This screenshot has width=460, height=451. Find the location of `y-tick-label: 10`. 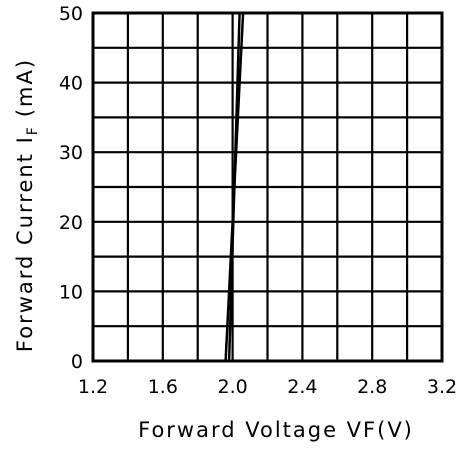

y-tick-label: 10 is located at coordinates (71, 292).